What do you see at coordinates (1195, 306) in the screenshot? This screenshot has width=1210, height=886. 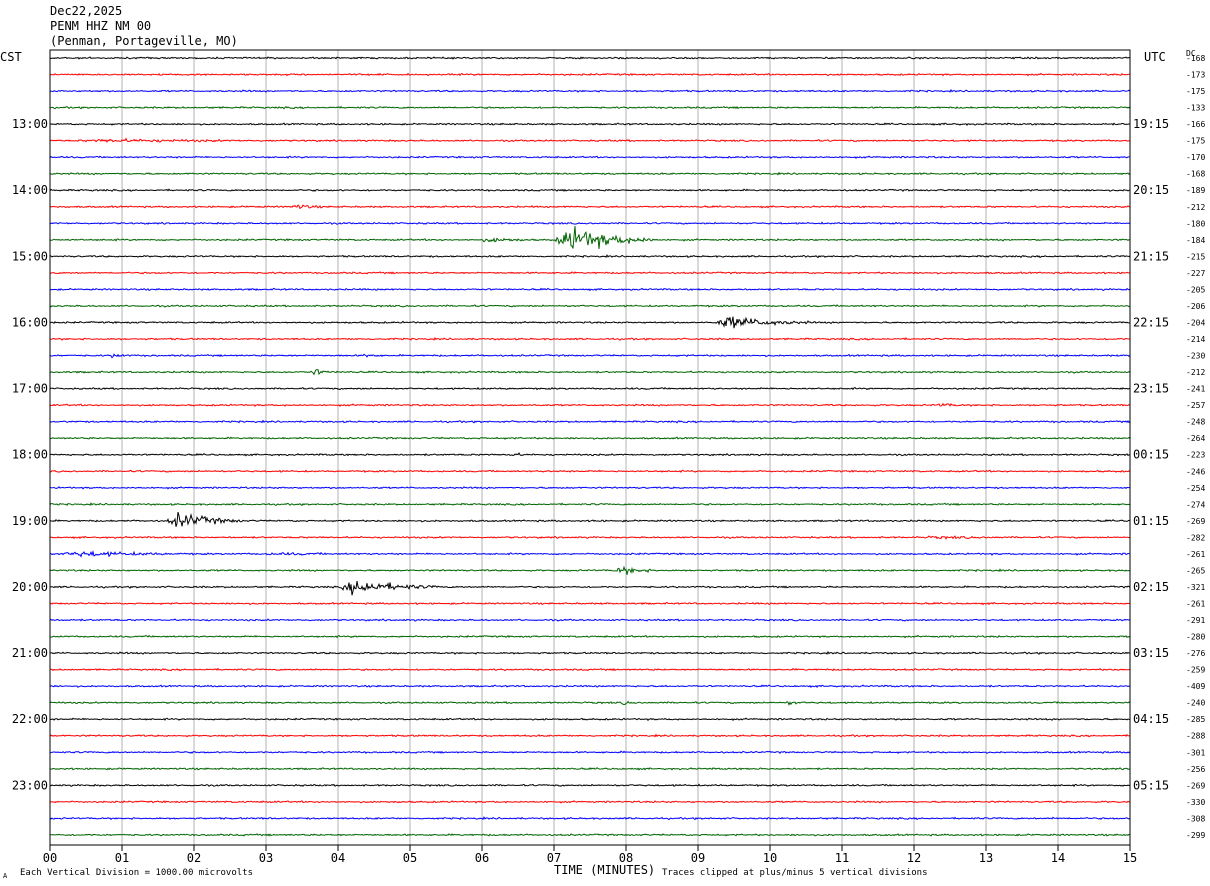 I see `dc-offset-label: -206` at bounding box center [1195, 306].